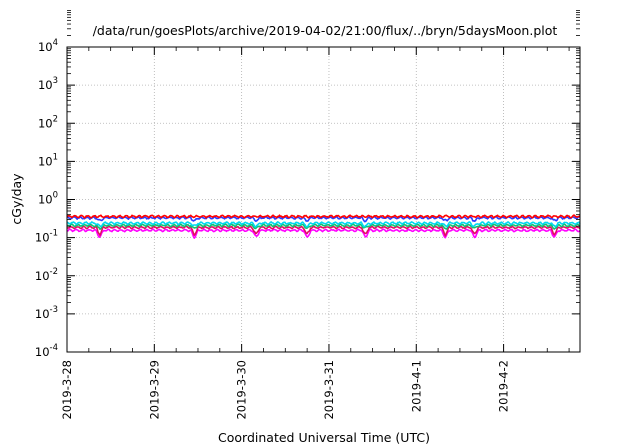  Describe the element at coordinates (55, 119) in the screenshot. I see `y-tick-exponent: 2` at that location.